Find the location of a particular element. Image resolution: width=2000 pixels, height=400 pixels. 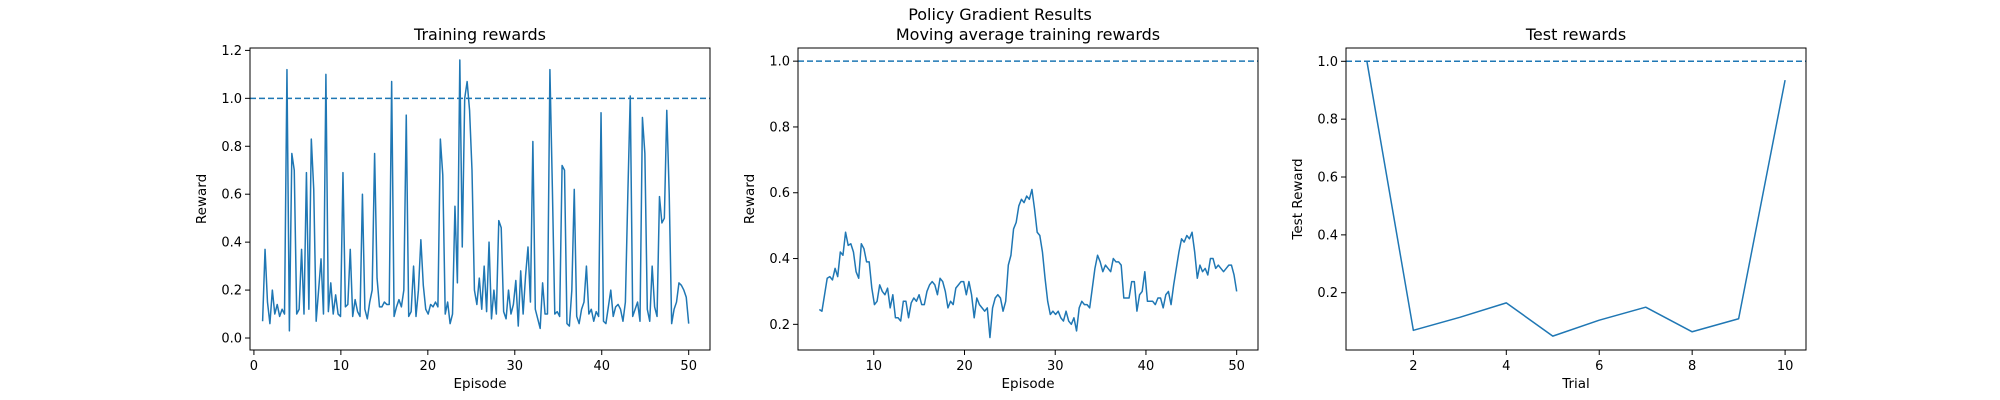

x-tick-label: 0 is located at coordinates (254, 366).